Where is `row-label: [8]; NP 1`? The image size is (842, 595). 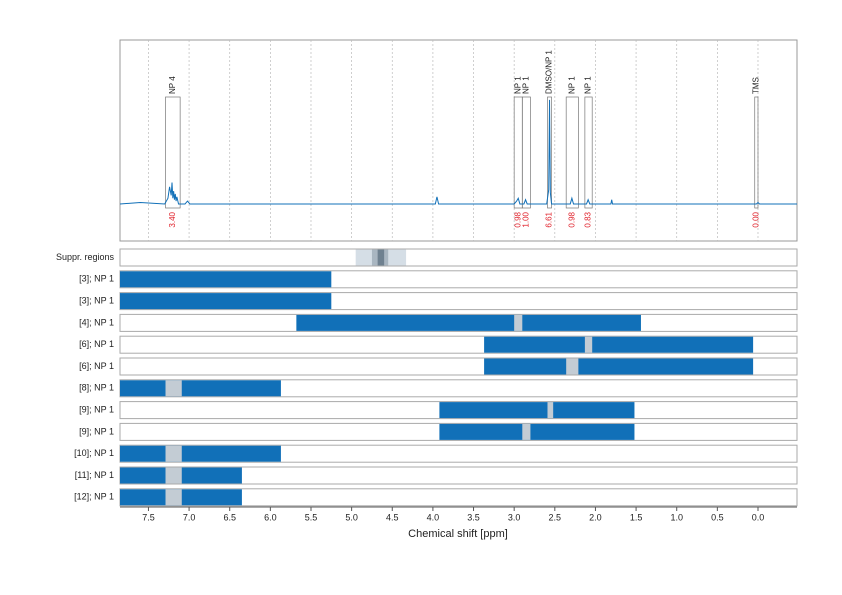 row-label: [8]; NP 1 is located at coordinates (96, 388).